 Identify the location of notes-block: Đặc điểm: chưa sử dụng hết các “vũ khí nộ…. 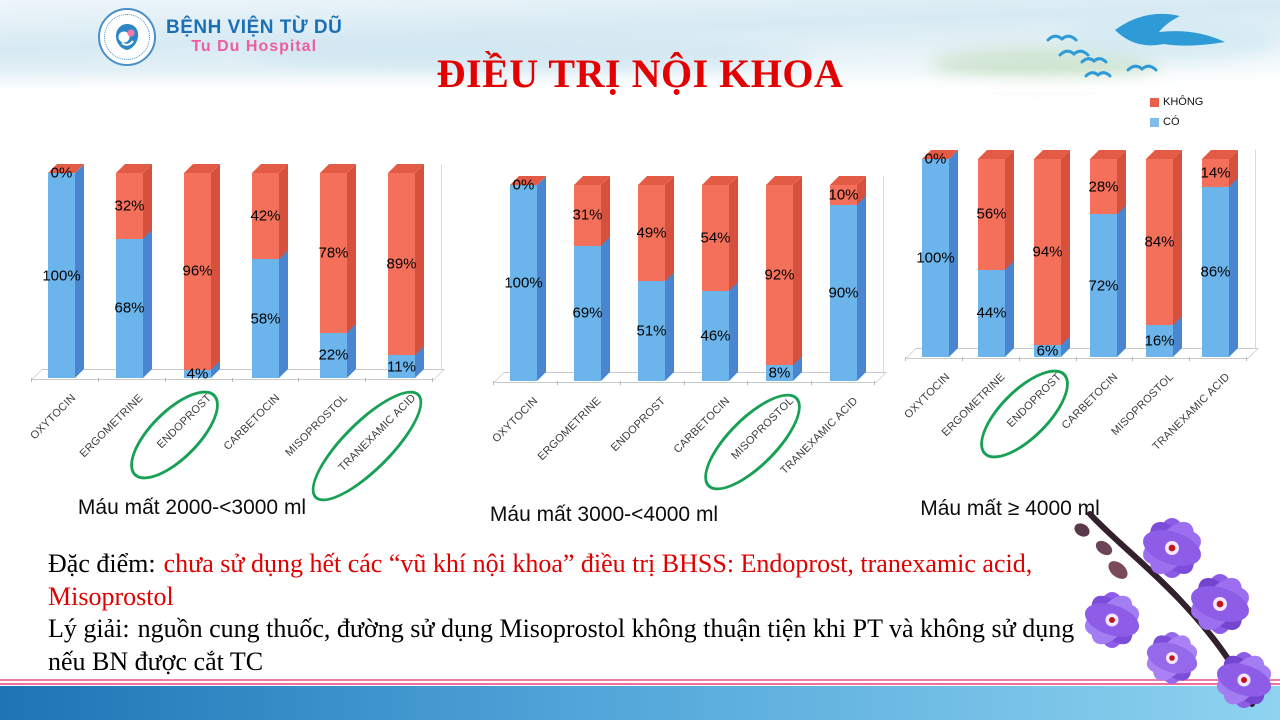
(579, 613).